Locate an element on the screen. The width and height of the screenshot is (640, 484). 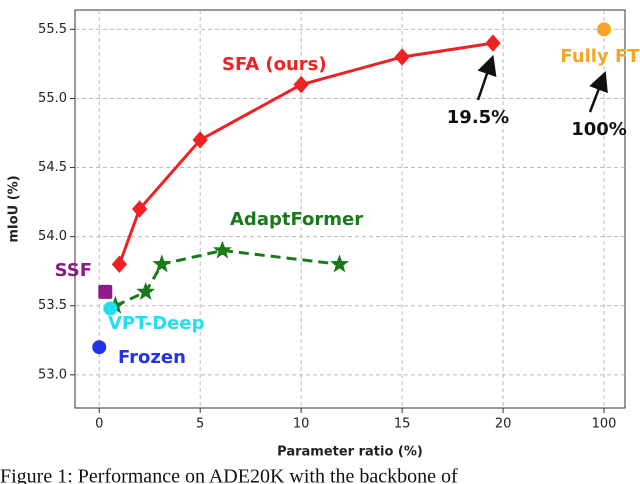
y-tick-label: 55.0 is located at coordinates (52, 98).